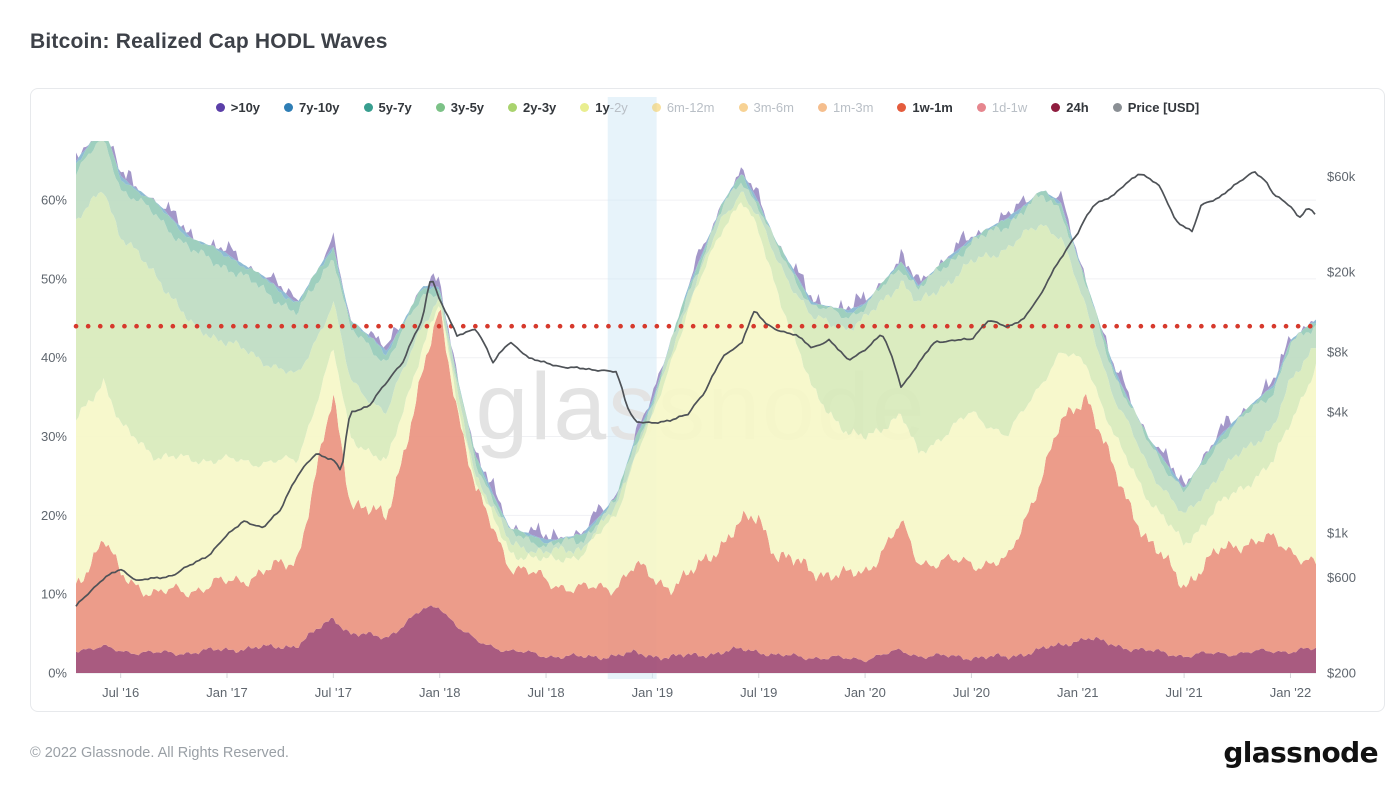 This screenshot has height=787, width=1400. Describe the element at coordinates (319, 107) in the screenshot. I see `legend-item-label: 7y-10y` at that location.